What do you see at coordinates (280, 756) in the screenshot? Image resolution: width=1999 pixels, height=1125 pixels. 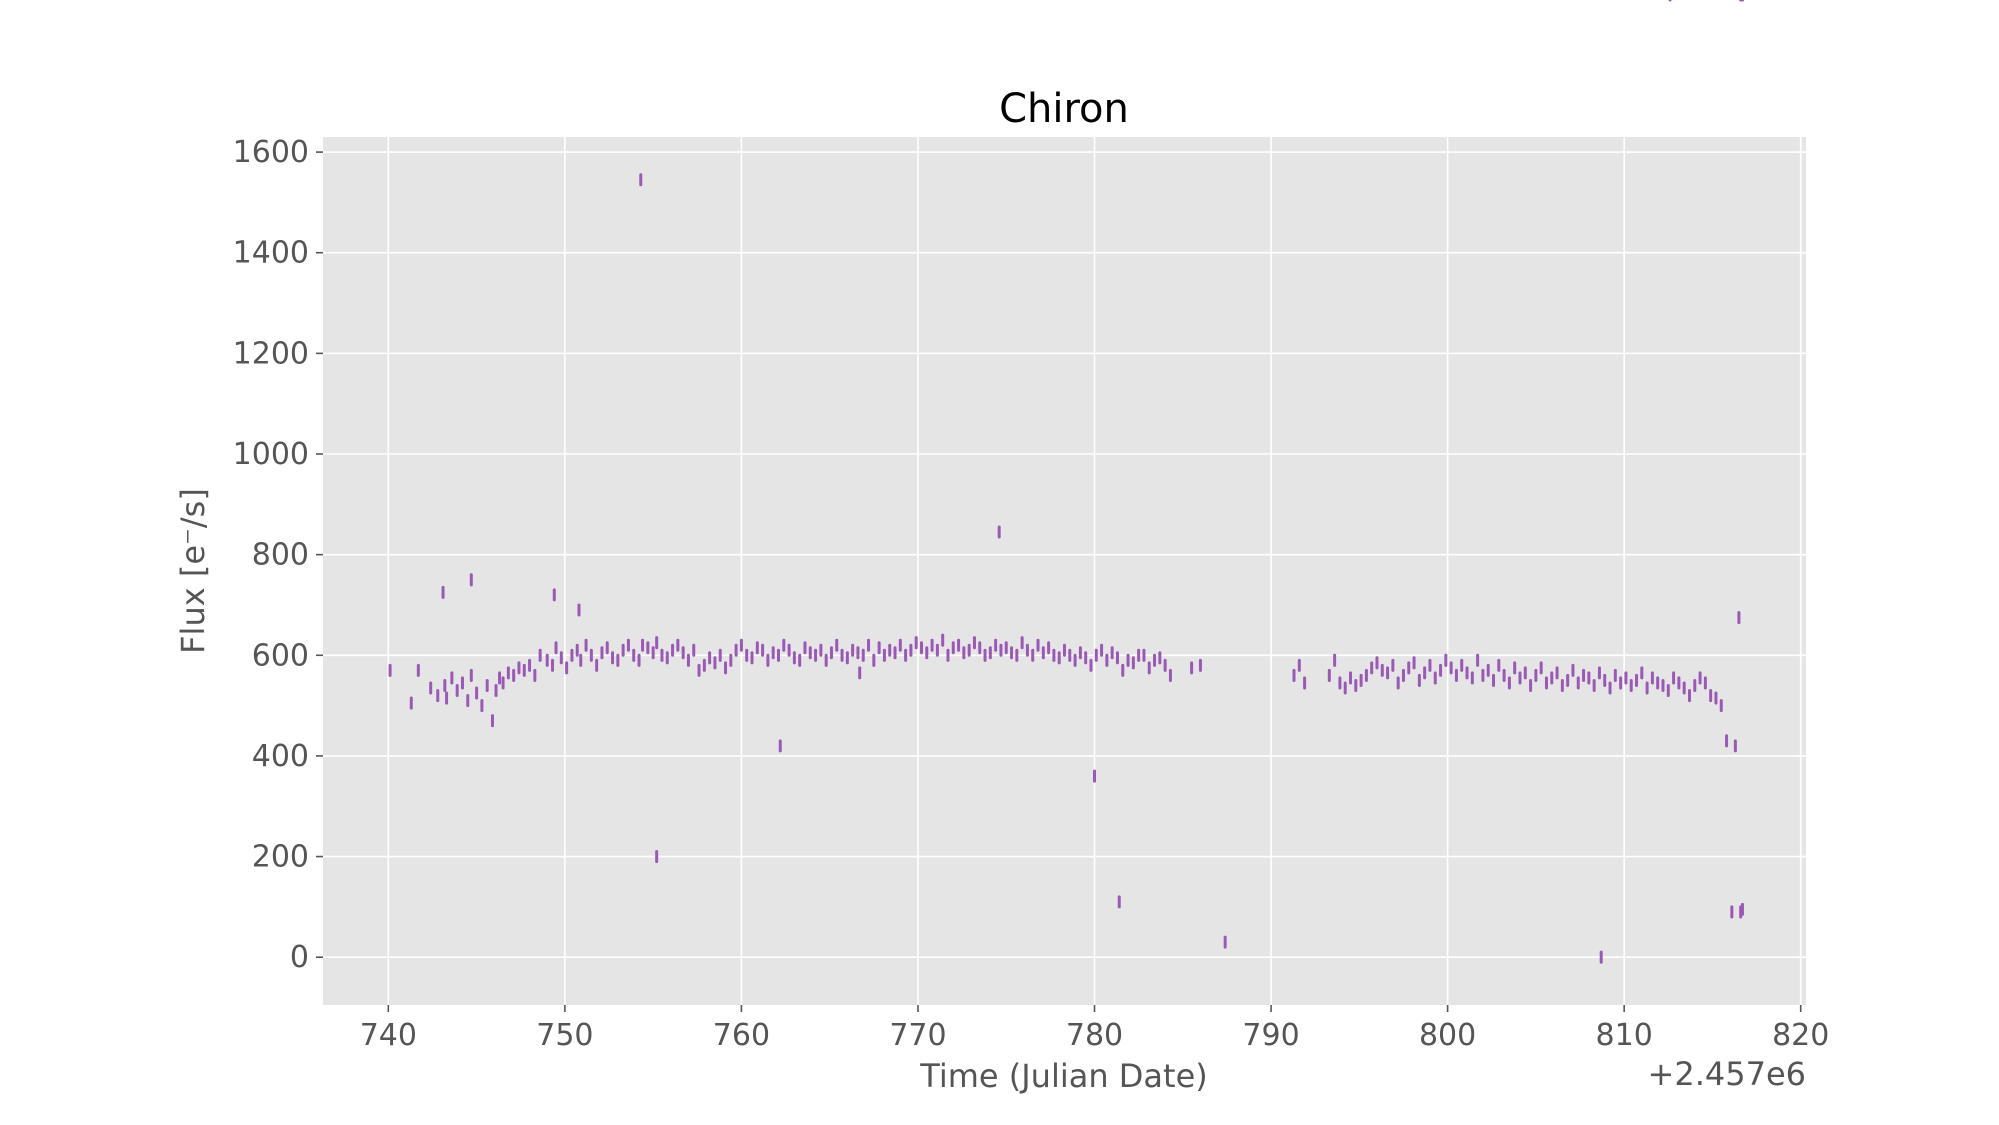 I see `y-tick-label: 400` at bounding box center [280, 756].